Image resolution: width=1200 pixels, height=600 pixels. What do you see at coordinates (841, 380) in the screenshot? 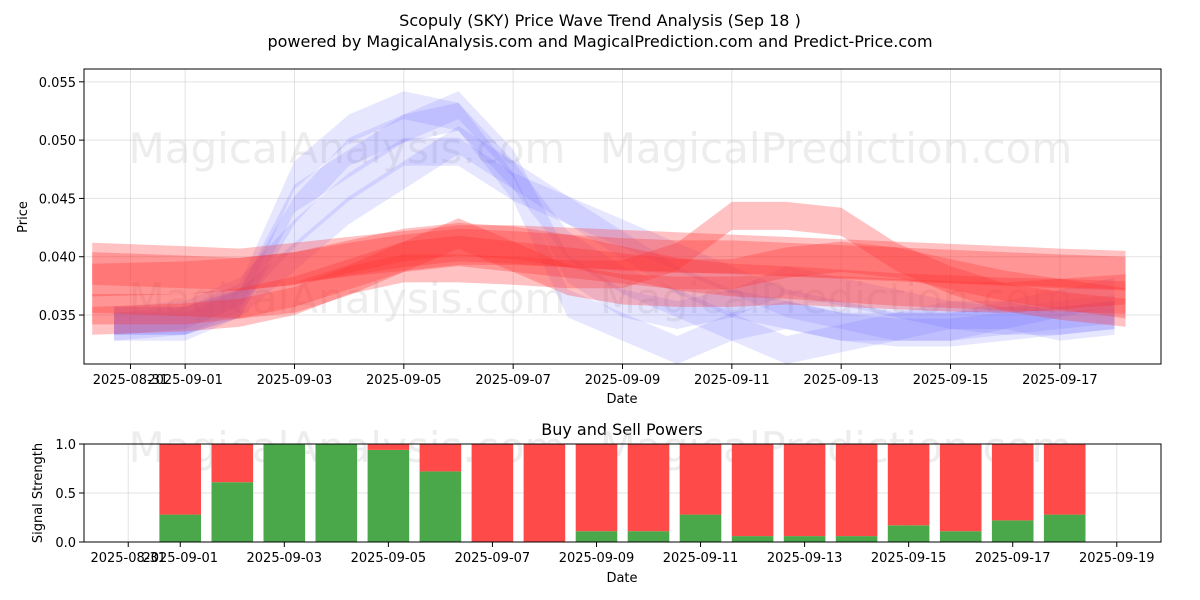
I see `price-x-tick-label: 2025-09-13` at bounding box center [841, 380].